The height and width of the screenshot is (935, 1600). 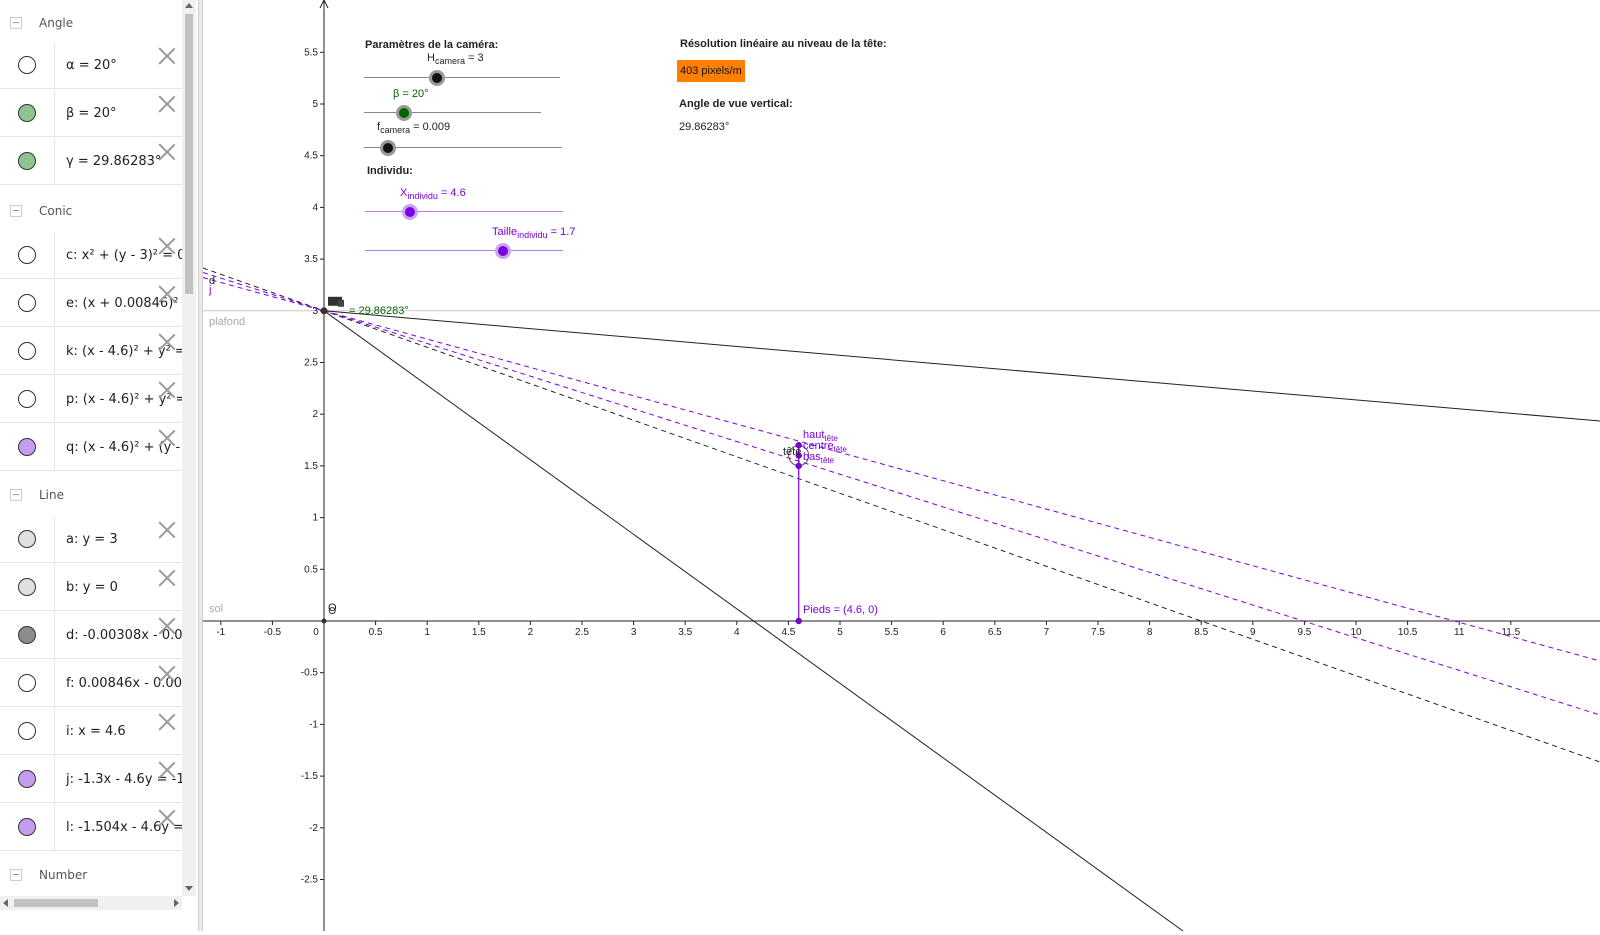 I want to click on taille-individu-slider-track, so click(x=464, y=250).